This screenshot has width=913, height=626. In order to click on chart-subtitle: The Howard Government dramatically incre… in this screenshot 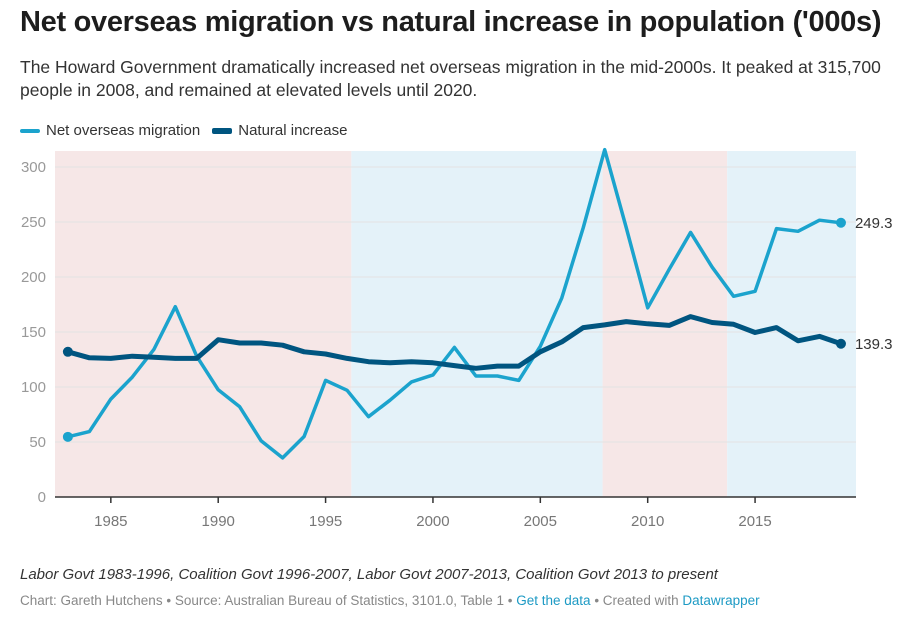, I will do `click(450, 78)`.